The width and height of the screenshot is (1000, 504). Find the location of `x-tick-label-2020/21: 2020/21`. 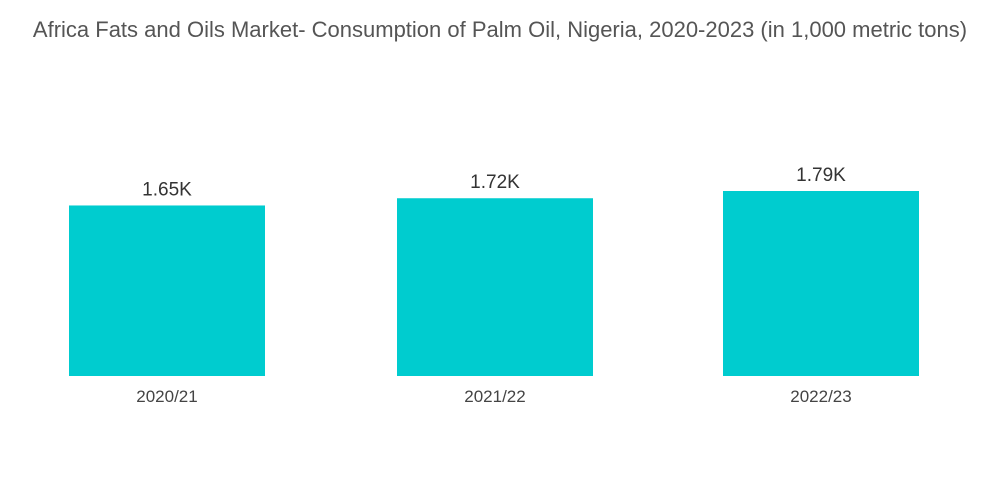

x-tick-label-2020/21: 2020/21 is located at coordinates (166, 396).